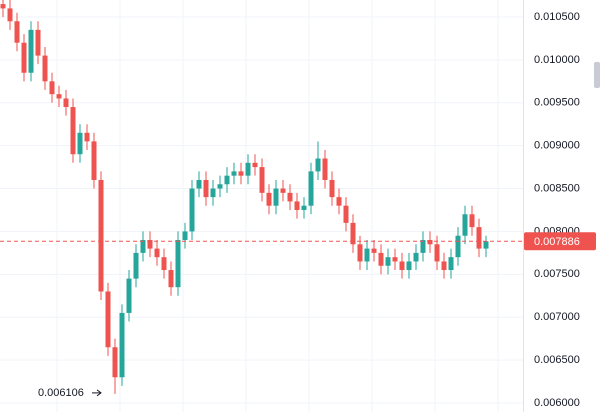  What do you see at coordinates (557, 188) in the screenshot?
I see `y-tick-label: 0.008500` at bounding box center [557, 188].